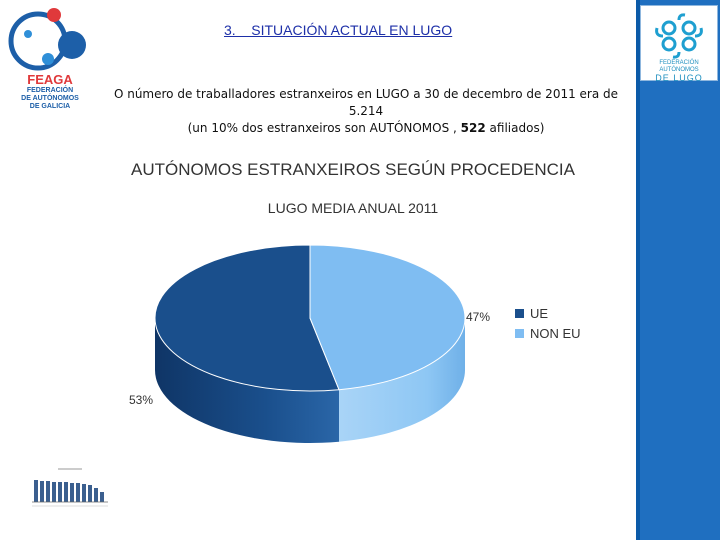 The height and width of the screenshot is (540, 720). What do you see at coordinates (50, 106) in the screenshot?
I see `feaga-sub-line3: DE GALICIA` at bounding box center [50, 106].